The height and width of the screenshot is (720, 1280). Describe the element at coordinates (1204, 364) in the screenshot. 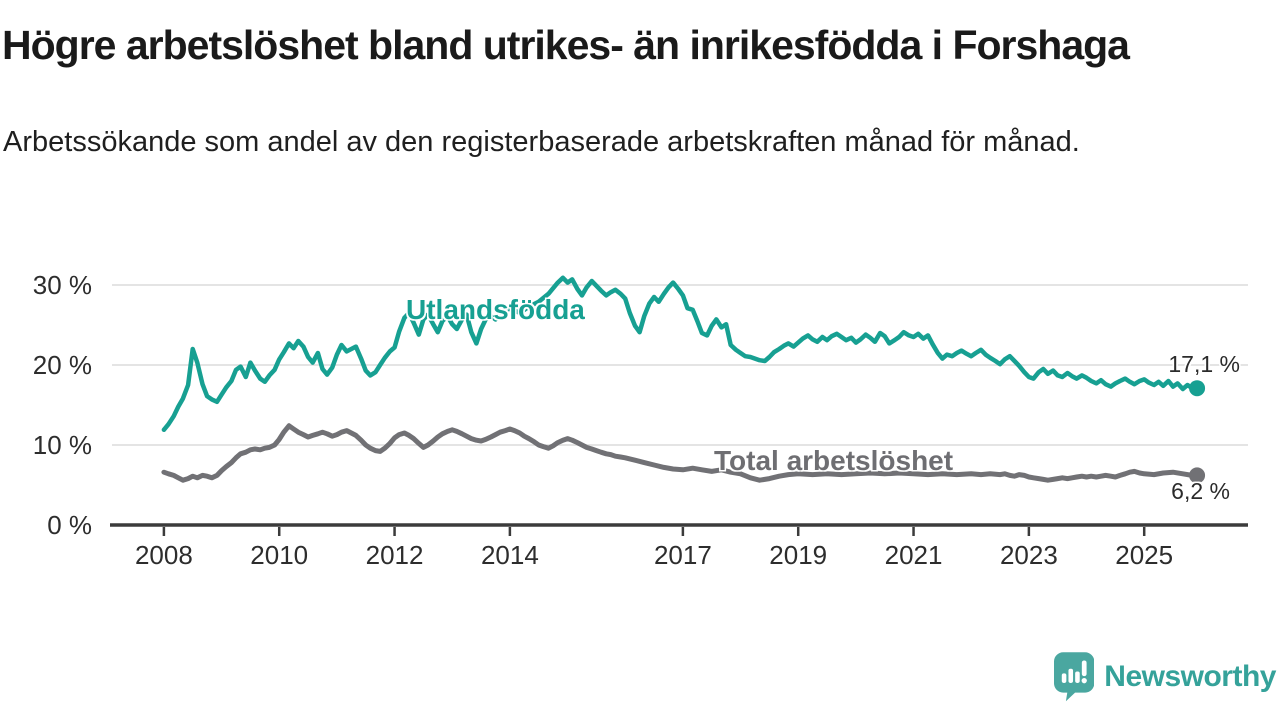

I see `end-value-label-utlandsfodda: 17,1 %` at that location.